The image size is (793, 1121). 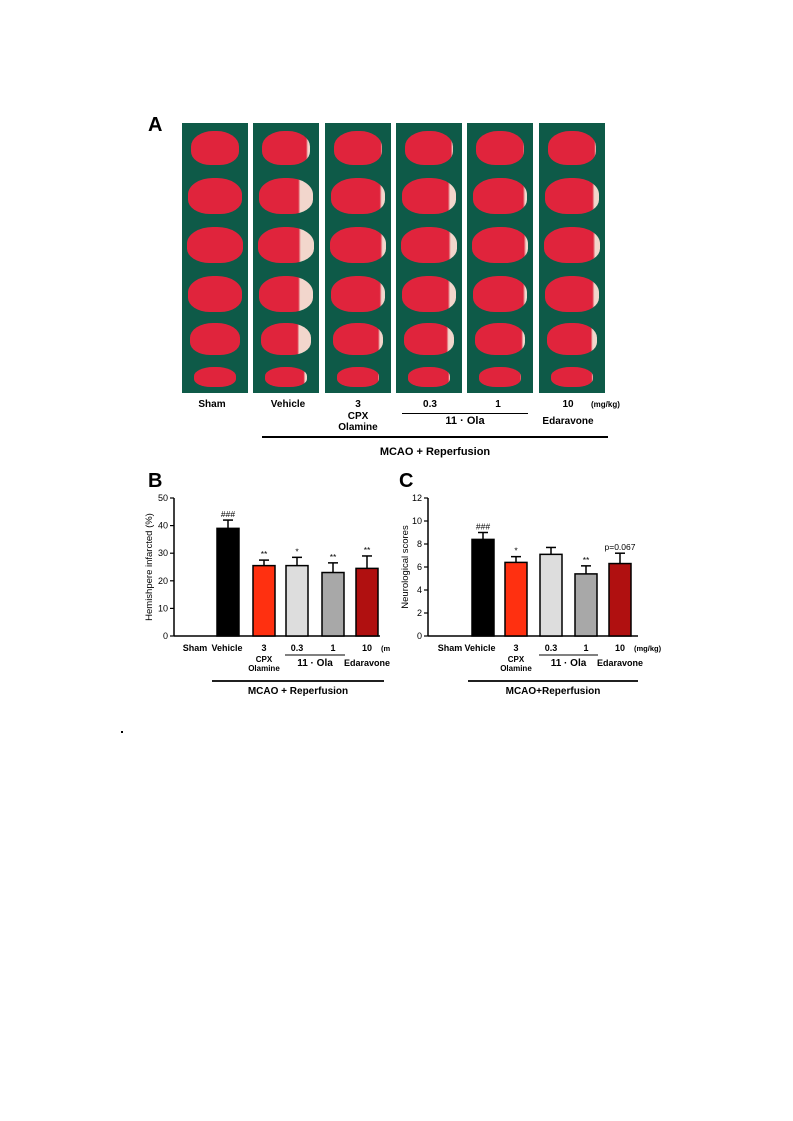 I want to click on y-tick-label: 50, so click(x=163, y=498).